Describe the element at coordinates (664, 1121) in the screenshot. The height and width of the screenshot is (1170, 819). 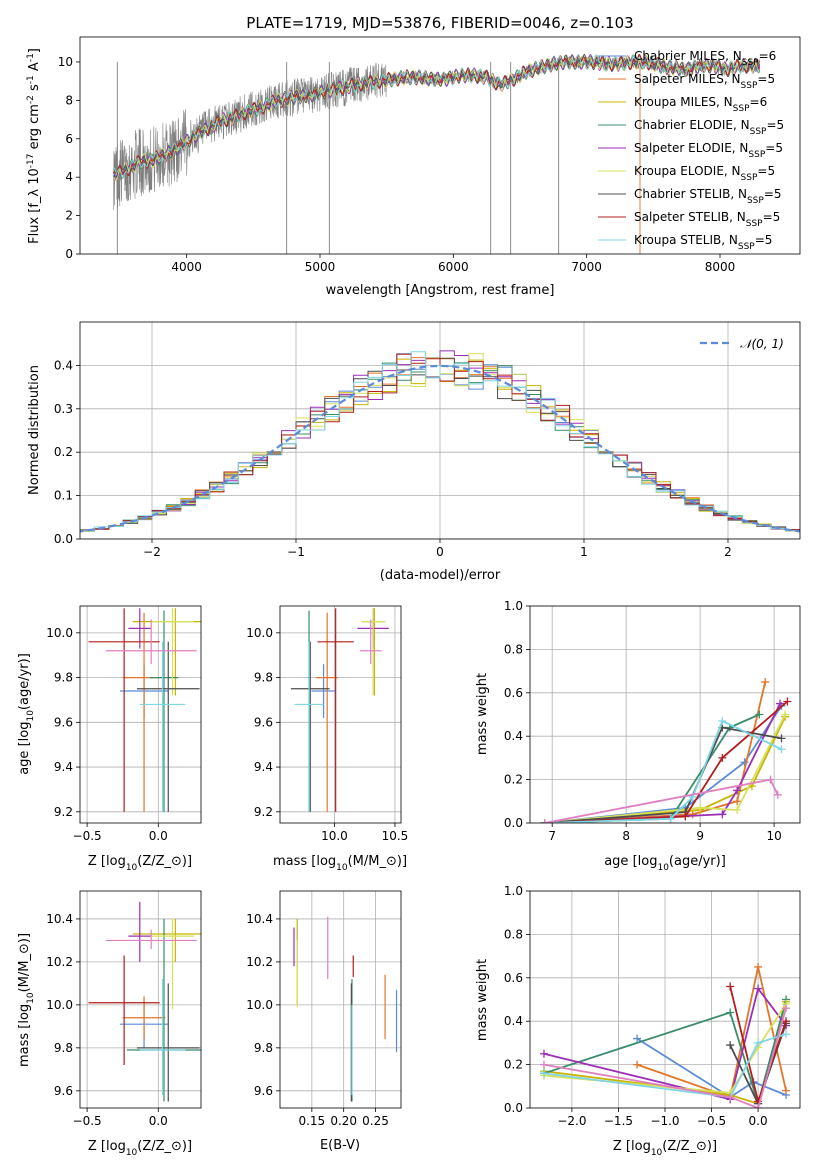
I see `x-tick-label: −1.0` at that location.